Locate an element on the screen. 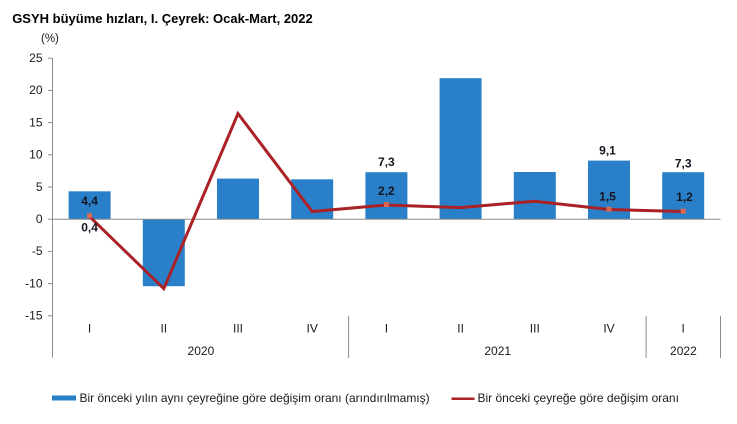 The height and width of the screenshot is (424, 737). svg-text: 4,4 is located at coordinates (89, 201).